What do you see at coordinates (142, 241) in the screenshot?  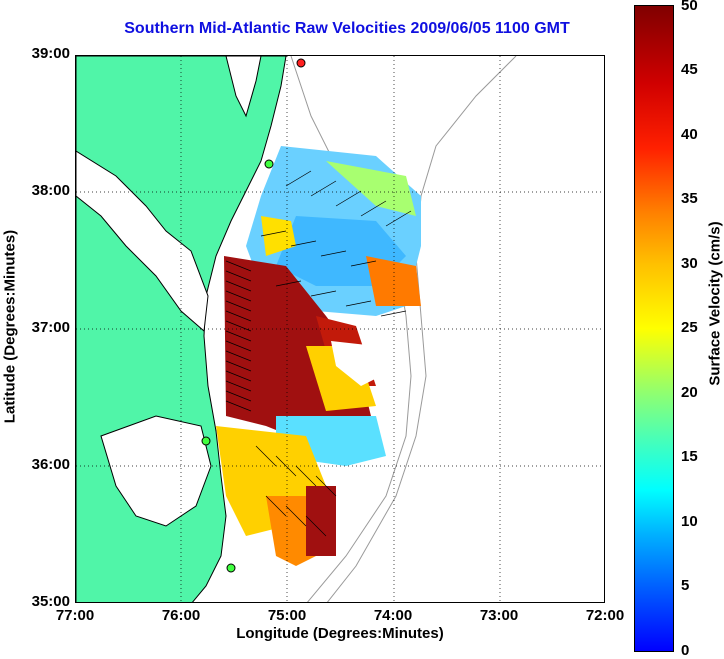 I see `chesapeake-bay` at bounding box center [142, 241].